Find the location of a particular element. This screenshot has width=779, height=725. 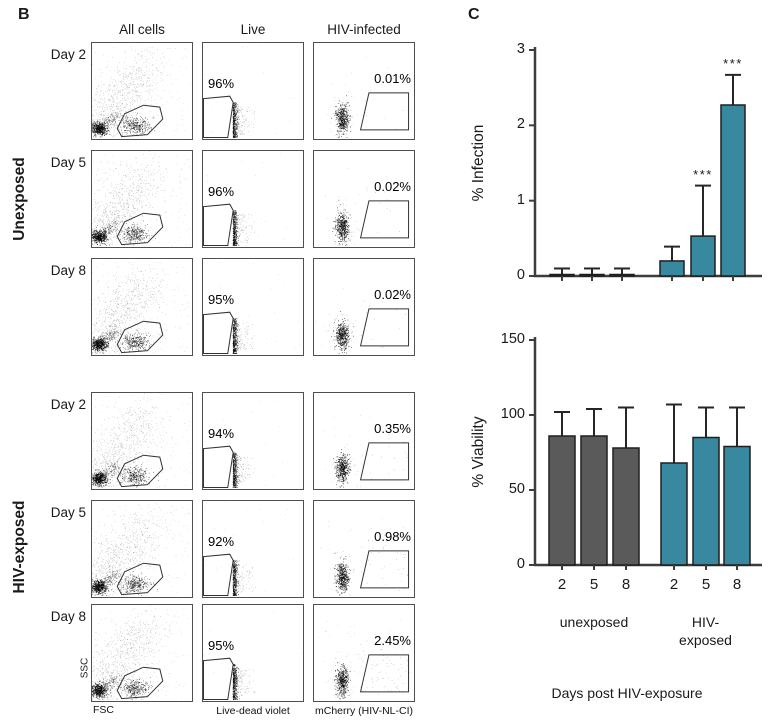

y-axis-title: % Infection is located at coordinates (478, 163).